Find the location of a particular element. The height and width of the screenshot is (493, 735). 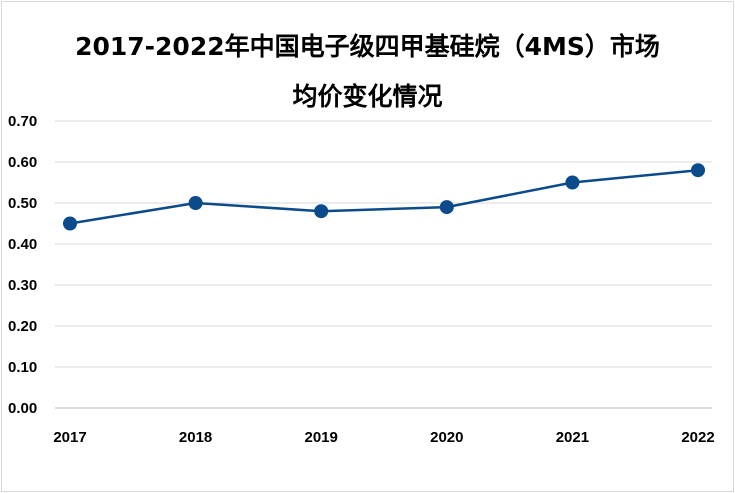

x-tick-label: 2018 is located at coordinates (195, 437).